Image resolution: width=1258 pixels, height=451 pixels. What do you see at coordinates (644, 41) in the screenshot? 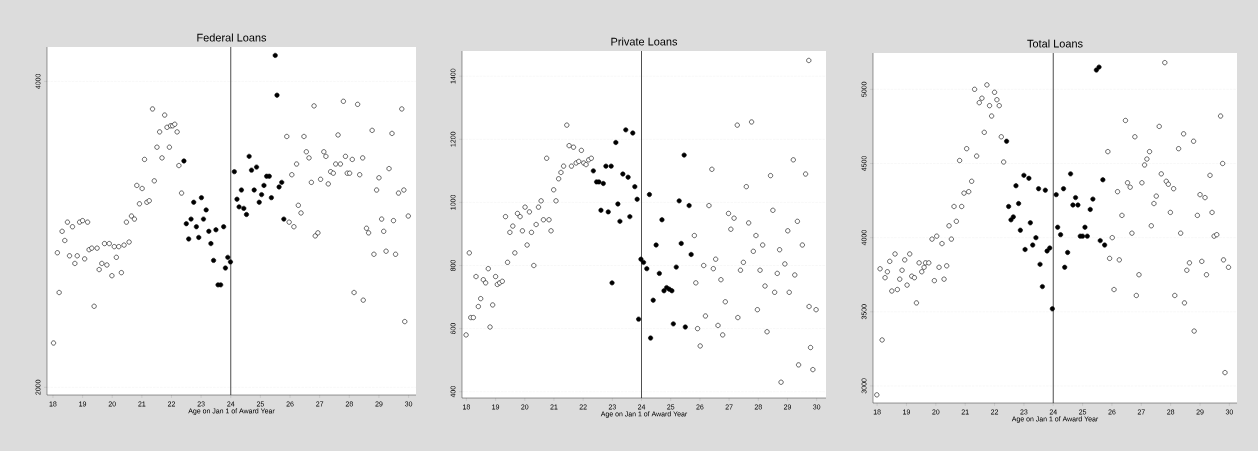
I see `chart-title: Private Loans` at bounding box center [644, 41].